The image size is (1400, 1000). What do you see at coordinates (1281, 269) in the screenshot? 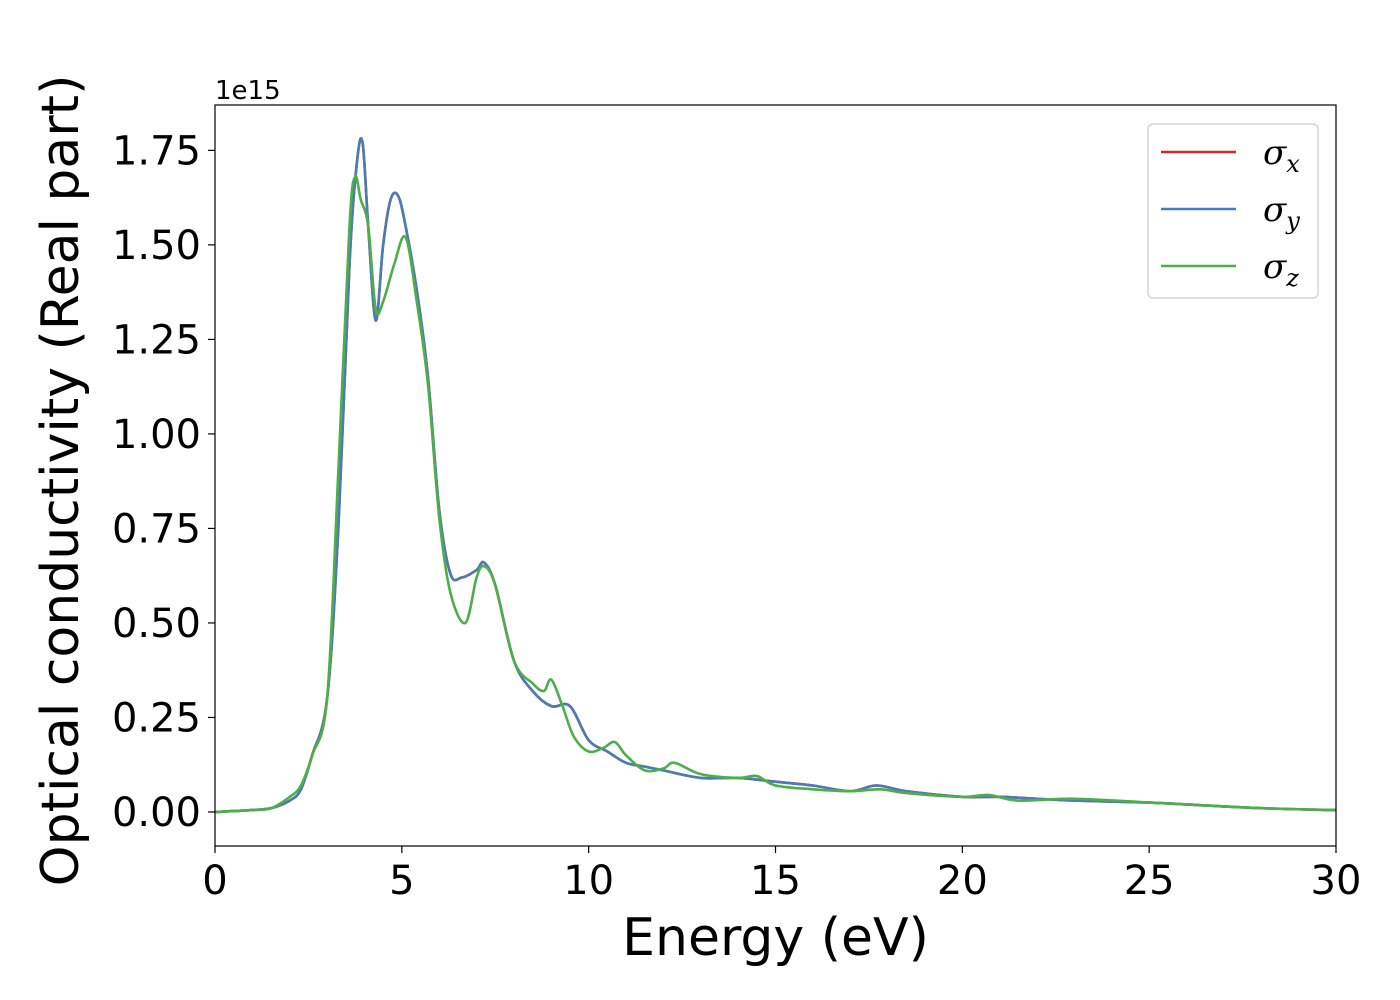
I see `legend-label-z: σz` at bounding box center [1281, 269].